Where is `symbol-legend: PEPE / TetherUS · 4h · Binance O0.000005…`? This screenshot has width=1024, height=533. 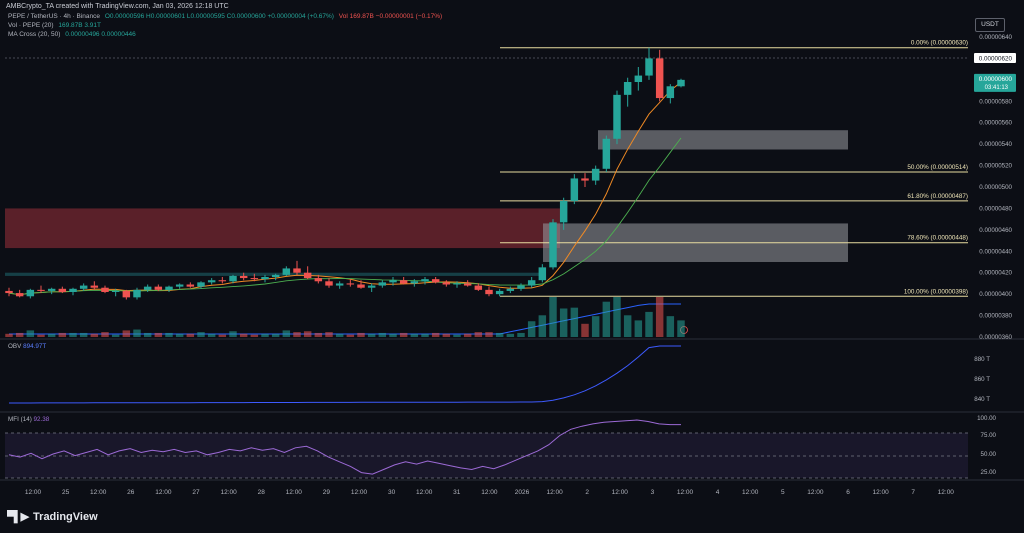
symbol-legend: PEPE / TetherUS · 4h · Binance O0.000005… is located at coordinates (226, 16).